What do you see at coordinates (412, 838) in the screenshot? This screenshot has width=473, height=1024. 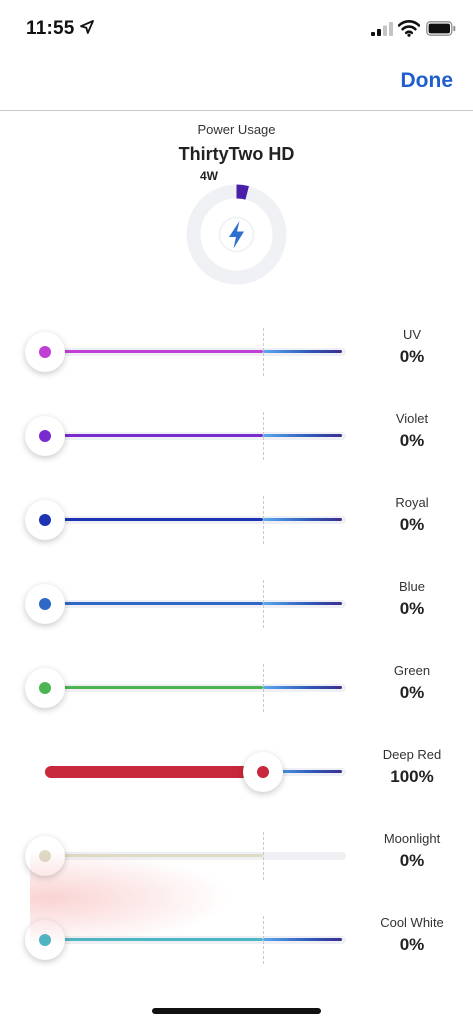 I see `channel-label: Moonlight` at bounding box center [412, 838].